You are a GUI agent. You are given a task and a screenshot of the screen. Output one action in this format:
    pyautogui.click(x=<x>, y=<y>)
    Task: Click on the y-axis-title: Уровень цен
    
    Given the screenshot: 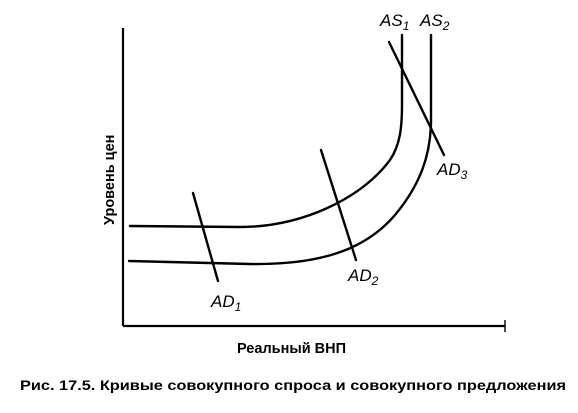 What is the action you would take?
    pyautogui.click(x=110, y=180)
    